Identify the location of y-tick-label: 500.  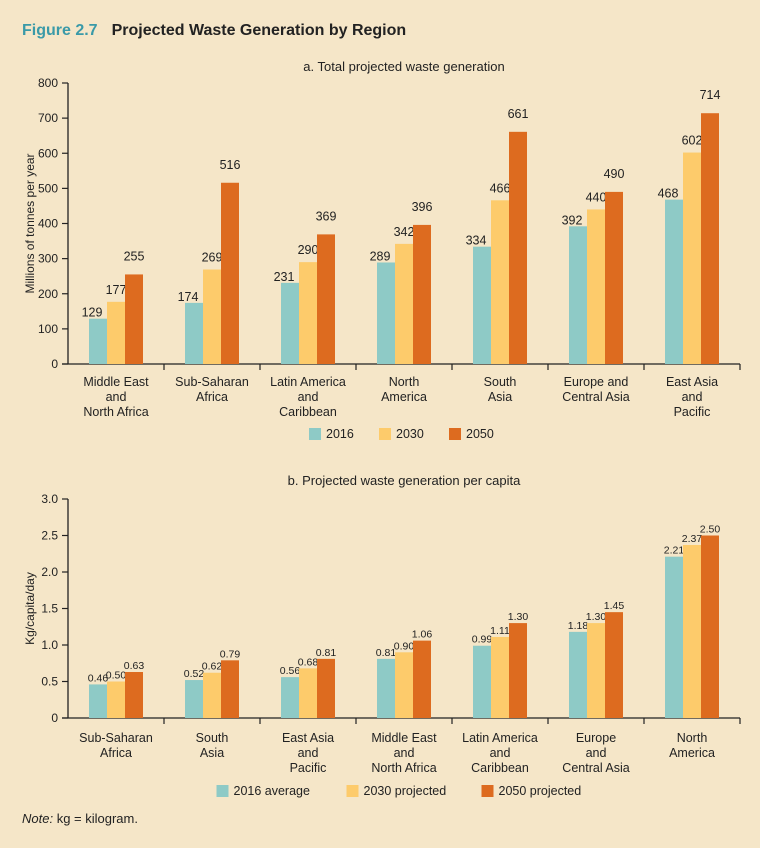
(48, 188).